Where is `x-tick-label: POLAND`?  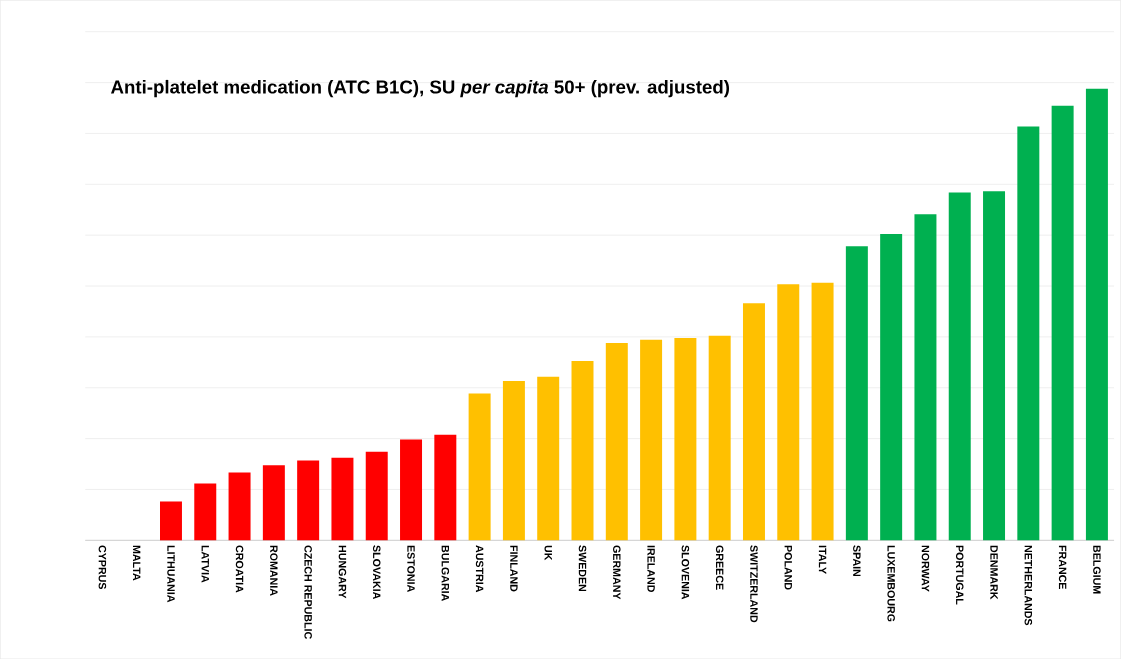
x-tick-label: POLAND is located at coordinates (788, 567).